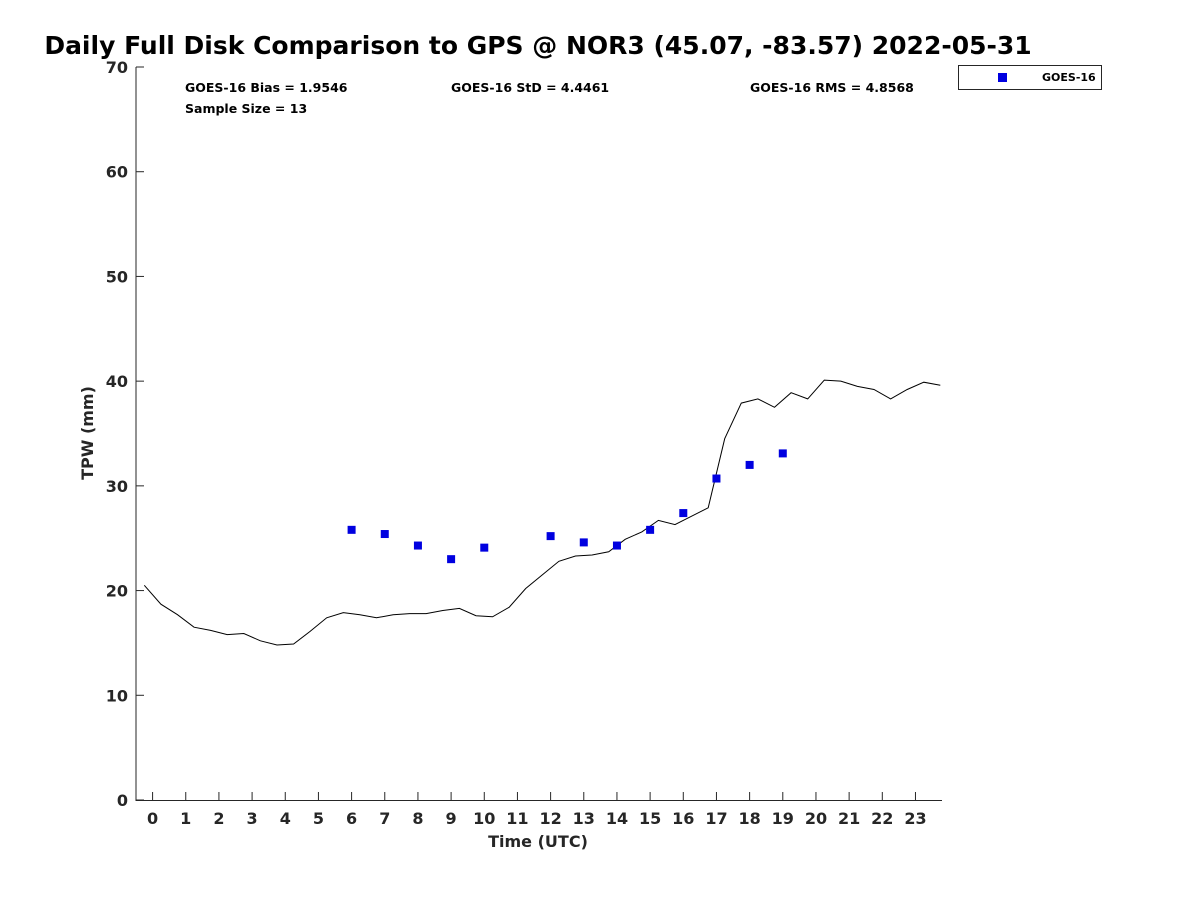 This screenshot has height=900, width=1200. I want to click on x-tick-label: 12, so click(550, 818).